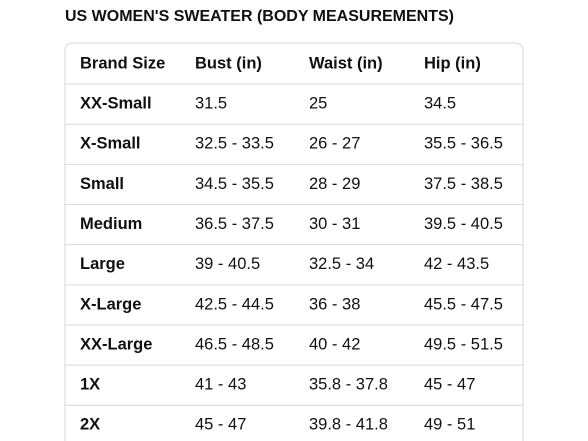 This screenshot has height=441, width=588. Describe the element at coordinates (90, 425) in the screenshot. I see `size-label: 2X` at that location.